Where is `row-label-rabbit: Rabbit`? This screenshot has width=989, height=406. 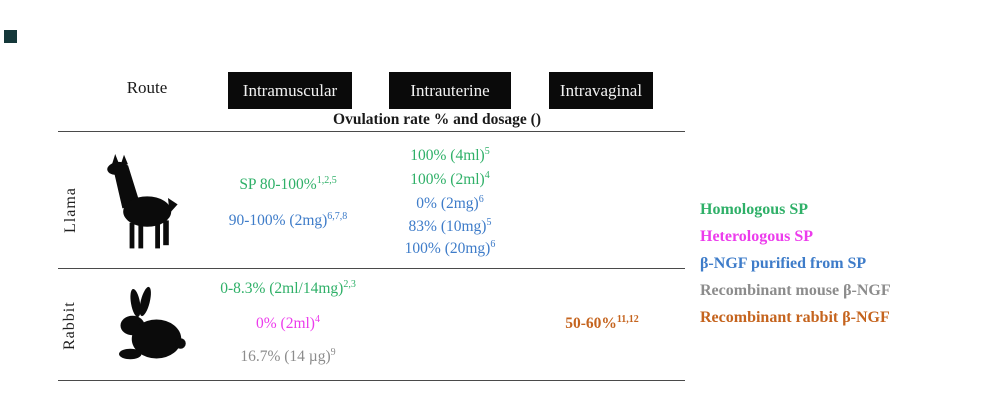 row-label-rabbit: Rabbit is located at coordinates (69, 326).